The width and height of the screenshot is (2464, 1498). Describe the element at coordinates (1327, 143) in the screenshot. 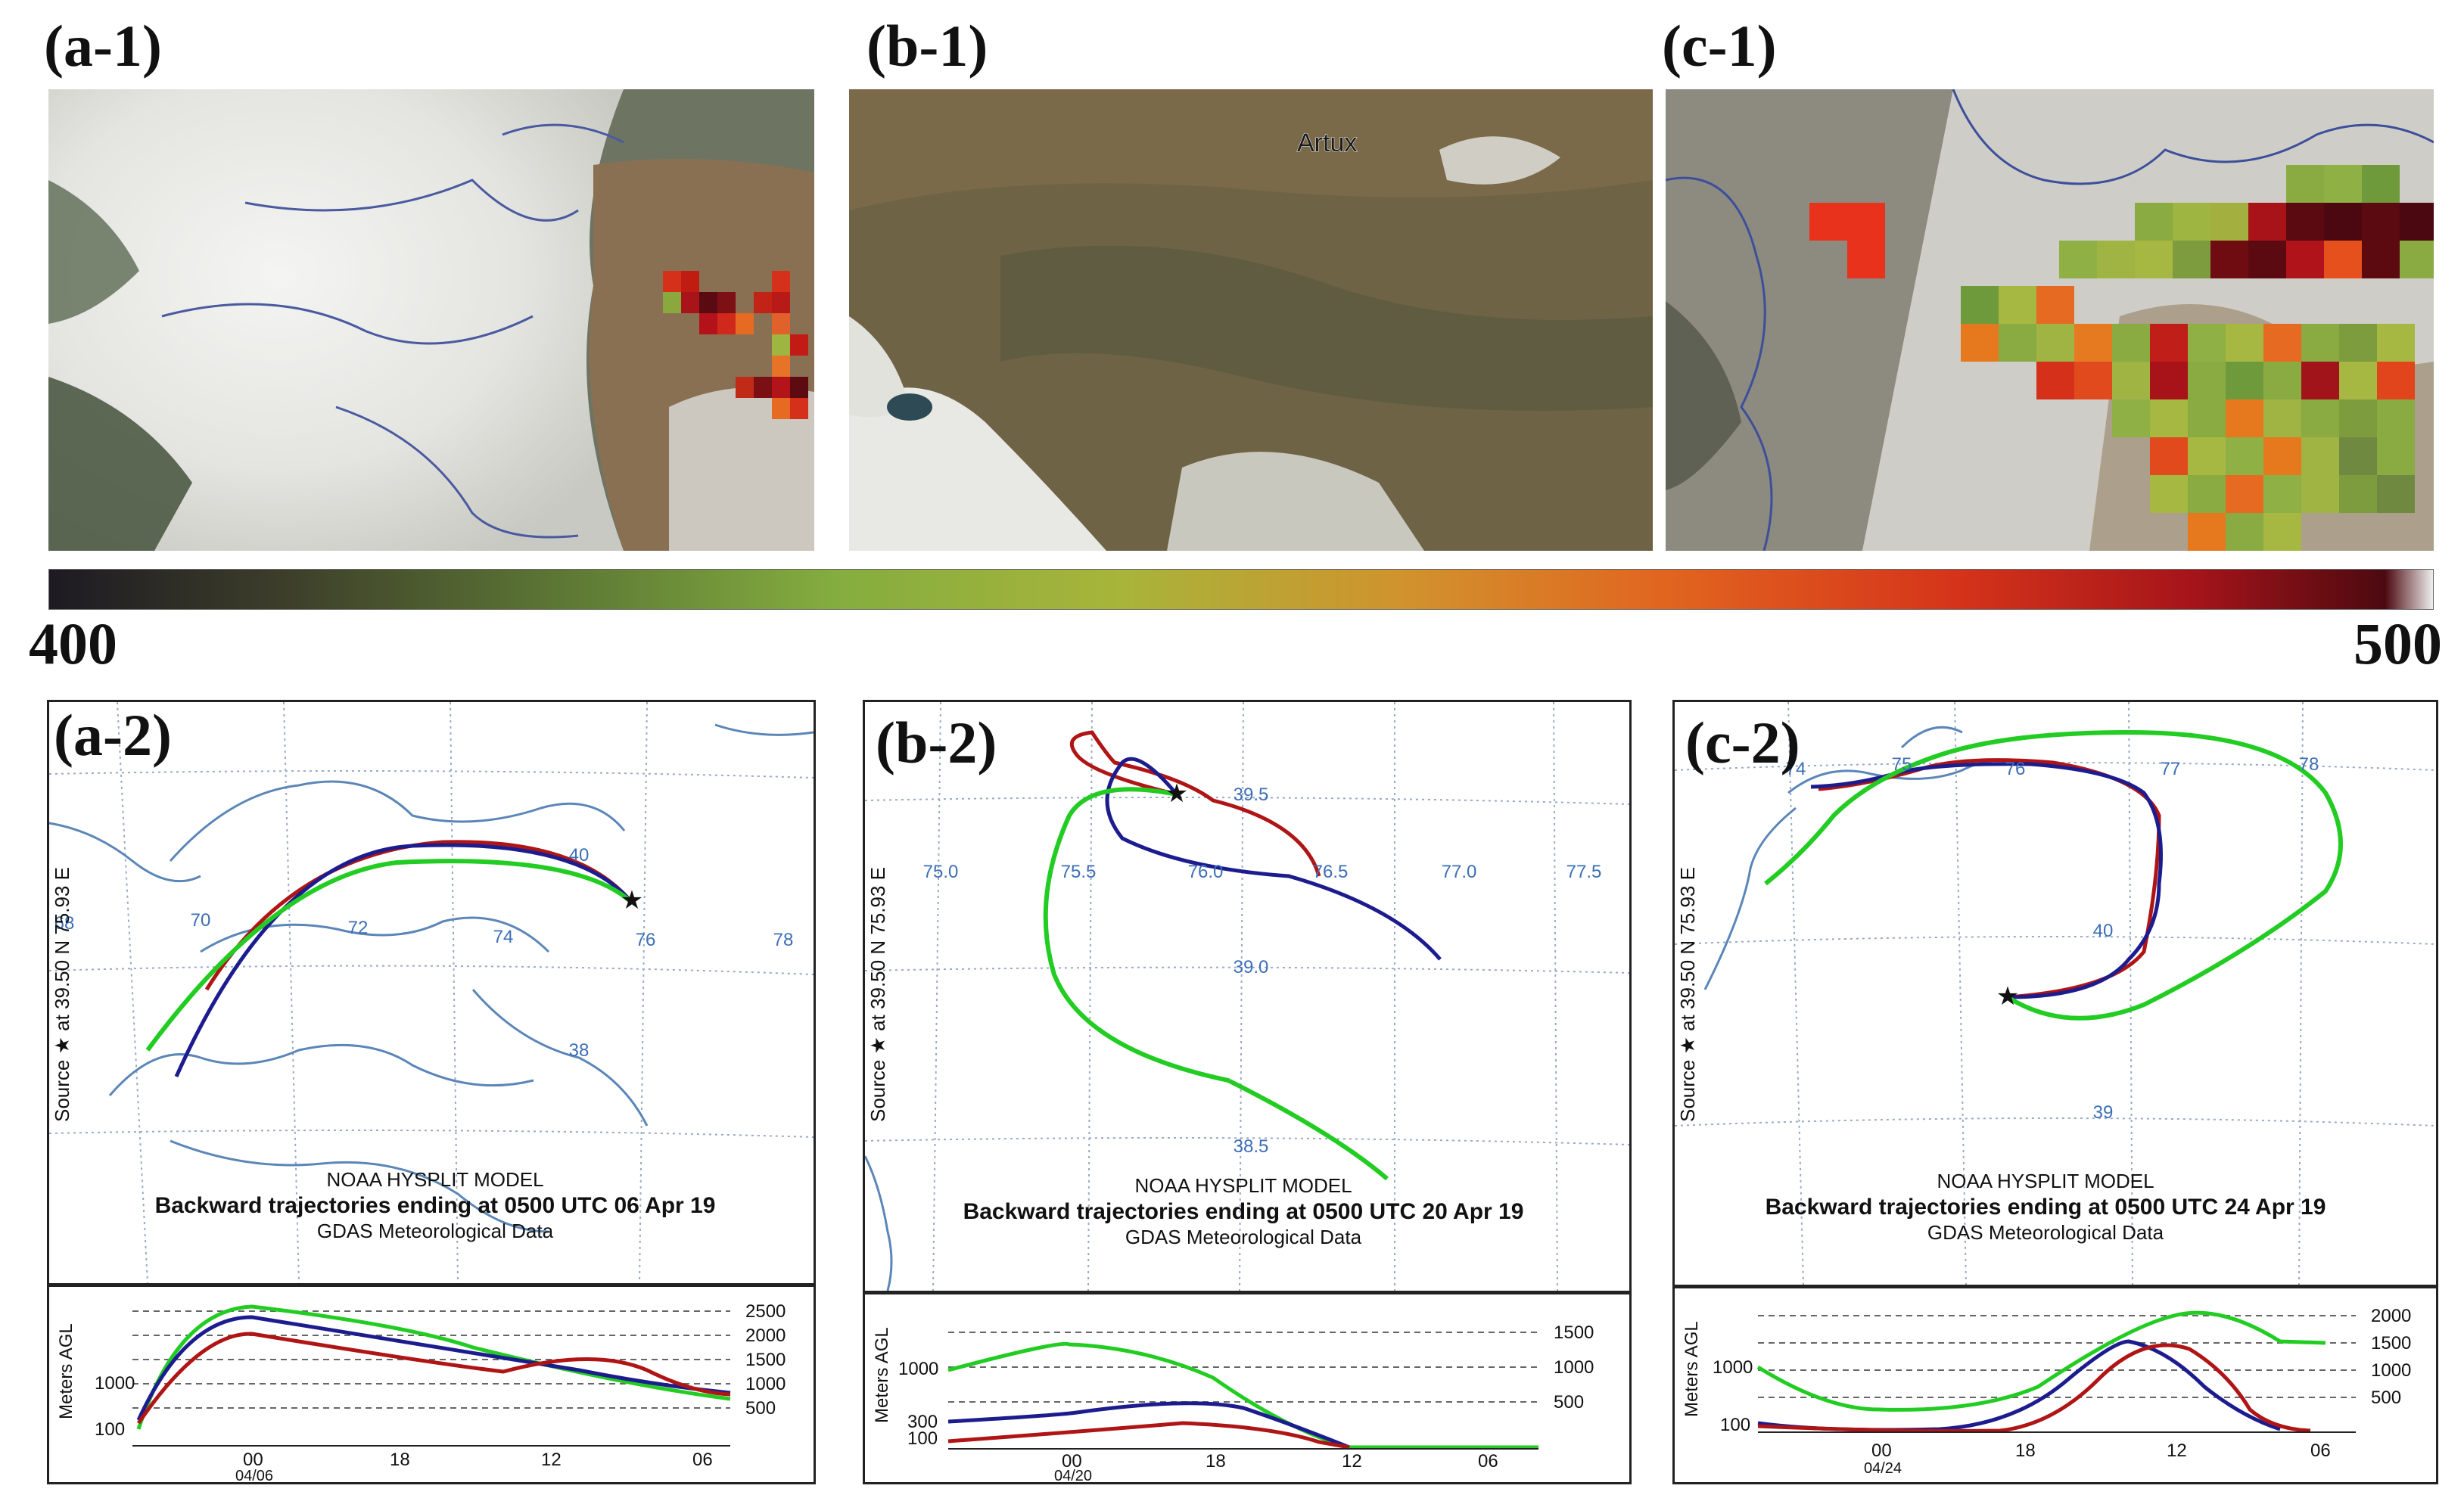

I see `place-label-artux: Artux` at that location.